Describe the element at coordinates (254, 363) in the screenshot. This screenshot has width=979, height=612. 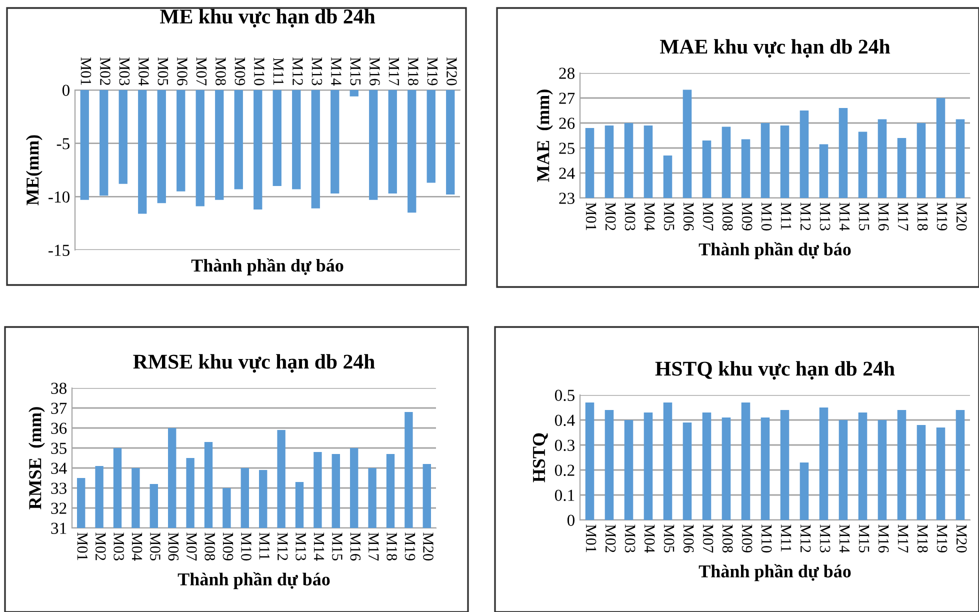
I see `chart-title: RMSE khu vực hạn db 24h` at that location.